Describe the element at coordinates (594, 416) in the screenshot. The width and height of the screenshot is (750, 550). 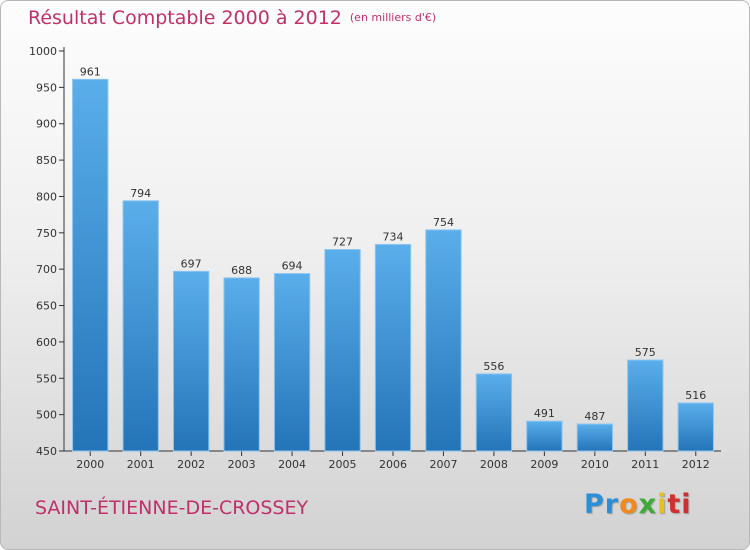
I see `data-label-2010: 487` at that location.